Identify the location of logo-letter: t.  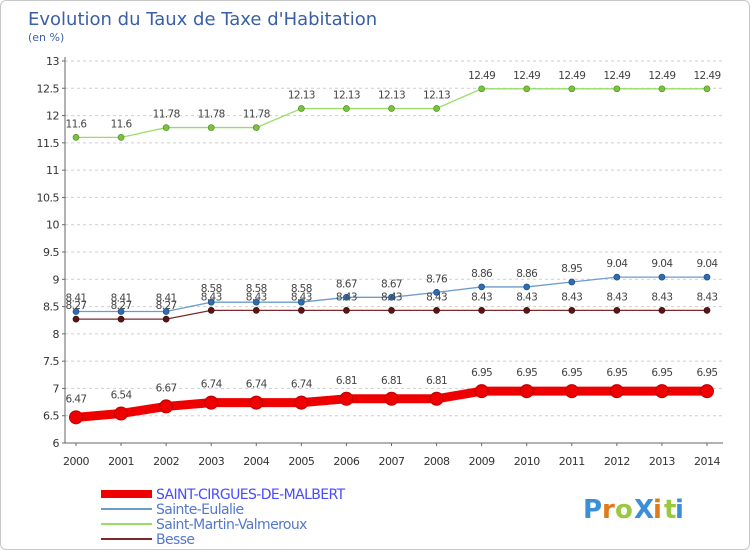
(670, 510).